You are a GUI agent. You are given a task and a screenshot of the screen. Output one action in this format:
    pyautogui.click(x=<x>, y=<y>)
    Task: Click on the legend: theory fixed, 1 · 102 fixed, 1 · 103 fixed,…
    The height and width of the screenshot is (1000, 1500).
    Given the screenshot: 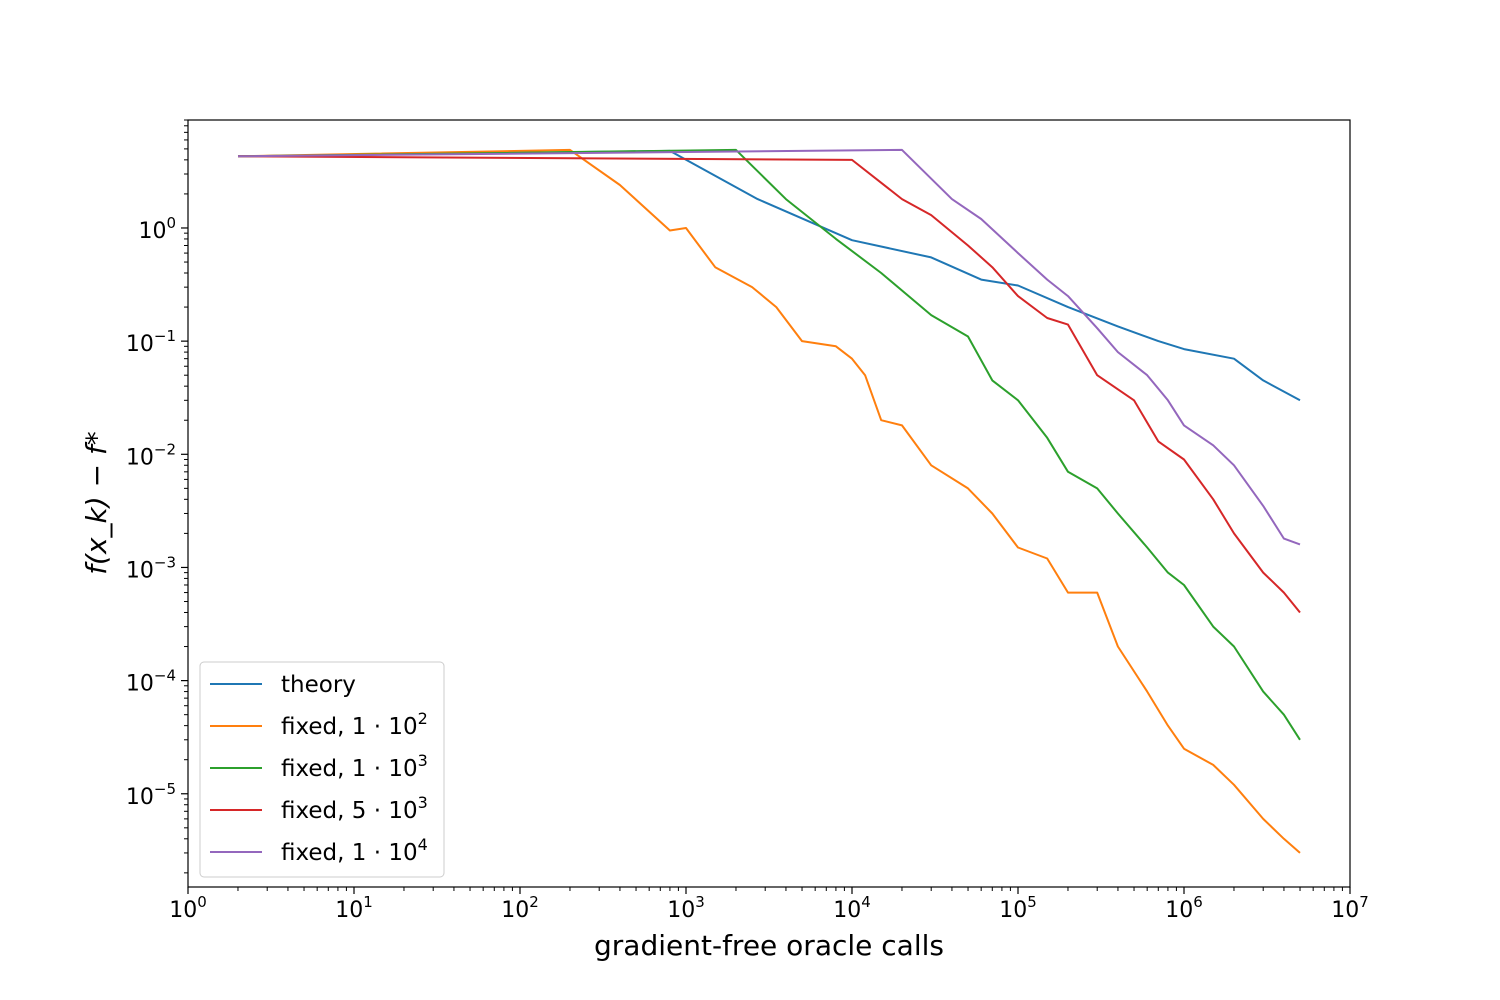 What is the action you would take?
    pyautogui.click(x=322, y=769)
    